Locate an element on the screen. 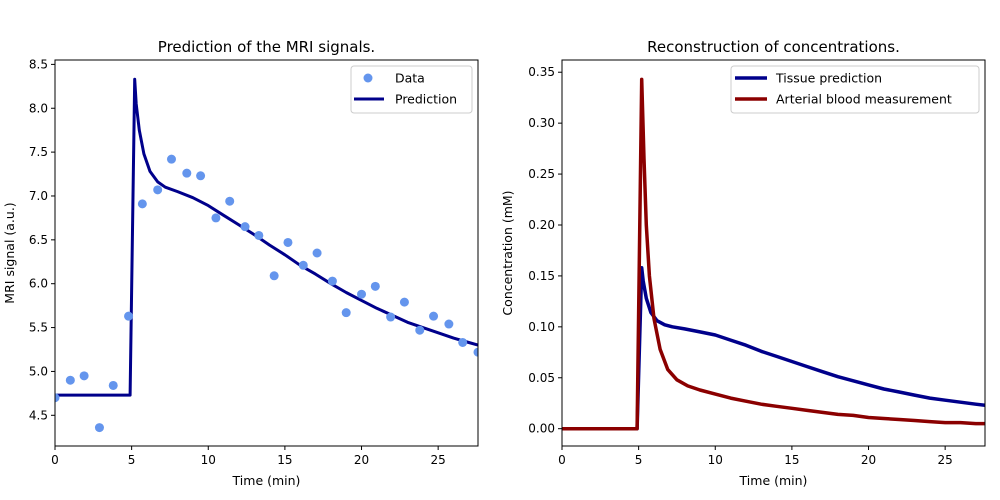 Image resolution: width=1000 pixels, height=500 pixels. y-tick-label: 7.5 is located at coordinates (38, 152).